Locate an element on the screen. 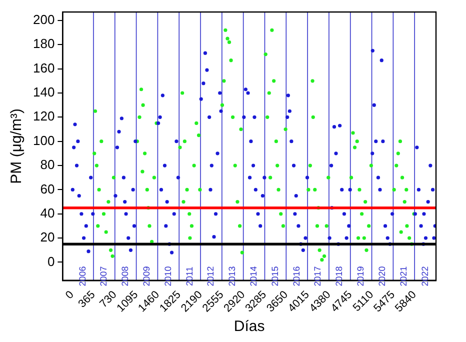 The image size is (466, 342). annotation: 2010 is located at coordinates (167, 276).